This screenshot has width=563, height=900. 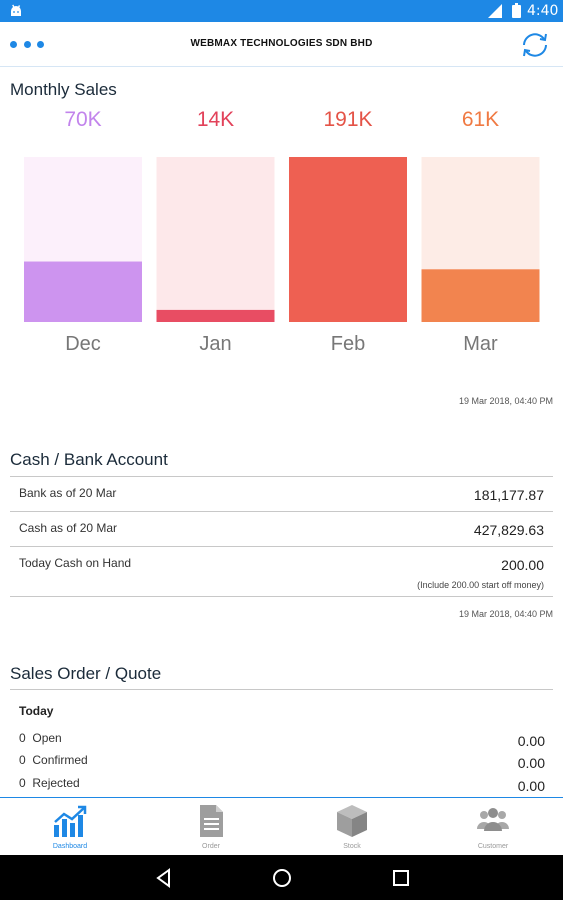 What do you see at coordinates (89, 459) in the screenshot?
I see `cash-bank-heading: Cash / Bank Account` at bounding box center [89, 459].